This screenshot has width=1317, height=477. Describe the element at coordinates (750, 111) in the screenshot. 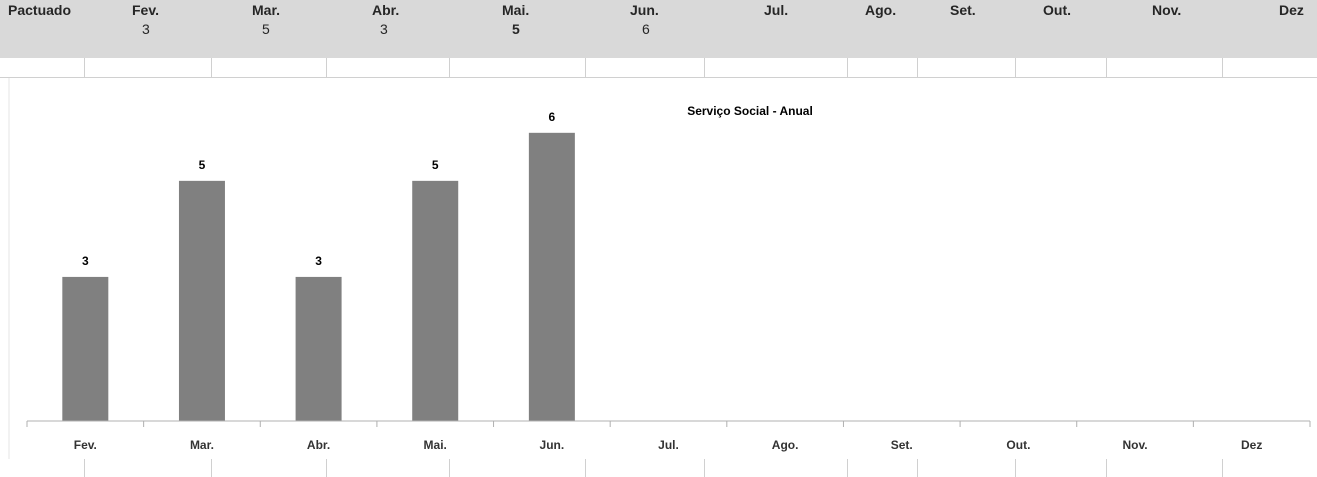

I see `chart-title: Serviço Social - Anual` at that location.